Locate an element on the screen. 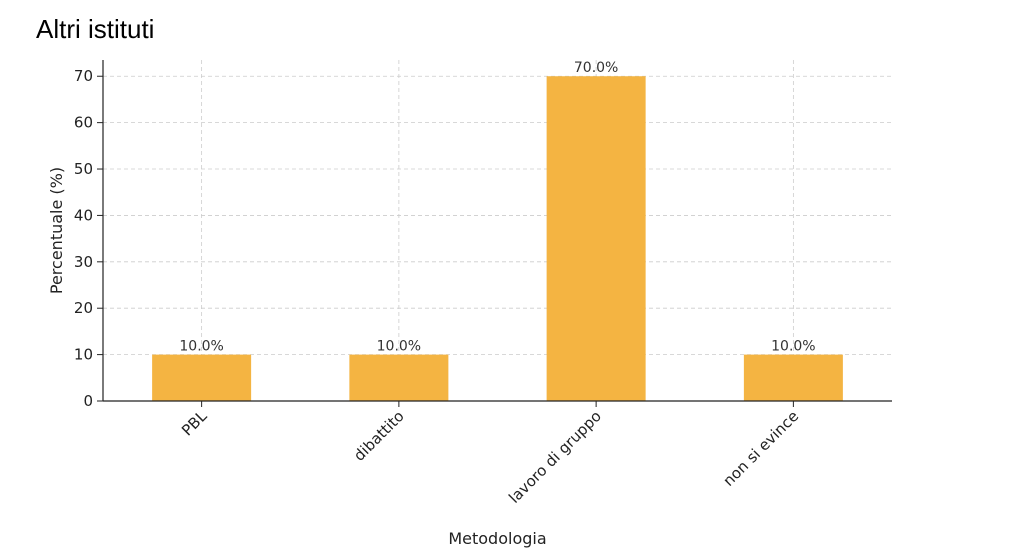  y-tick-label: 20 is located at coordinates (83, 308).